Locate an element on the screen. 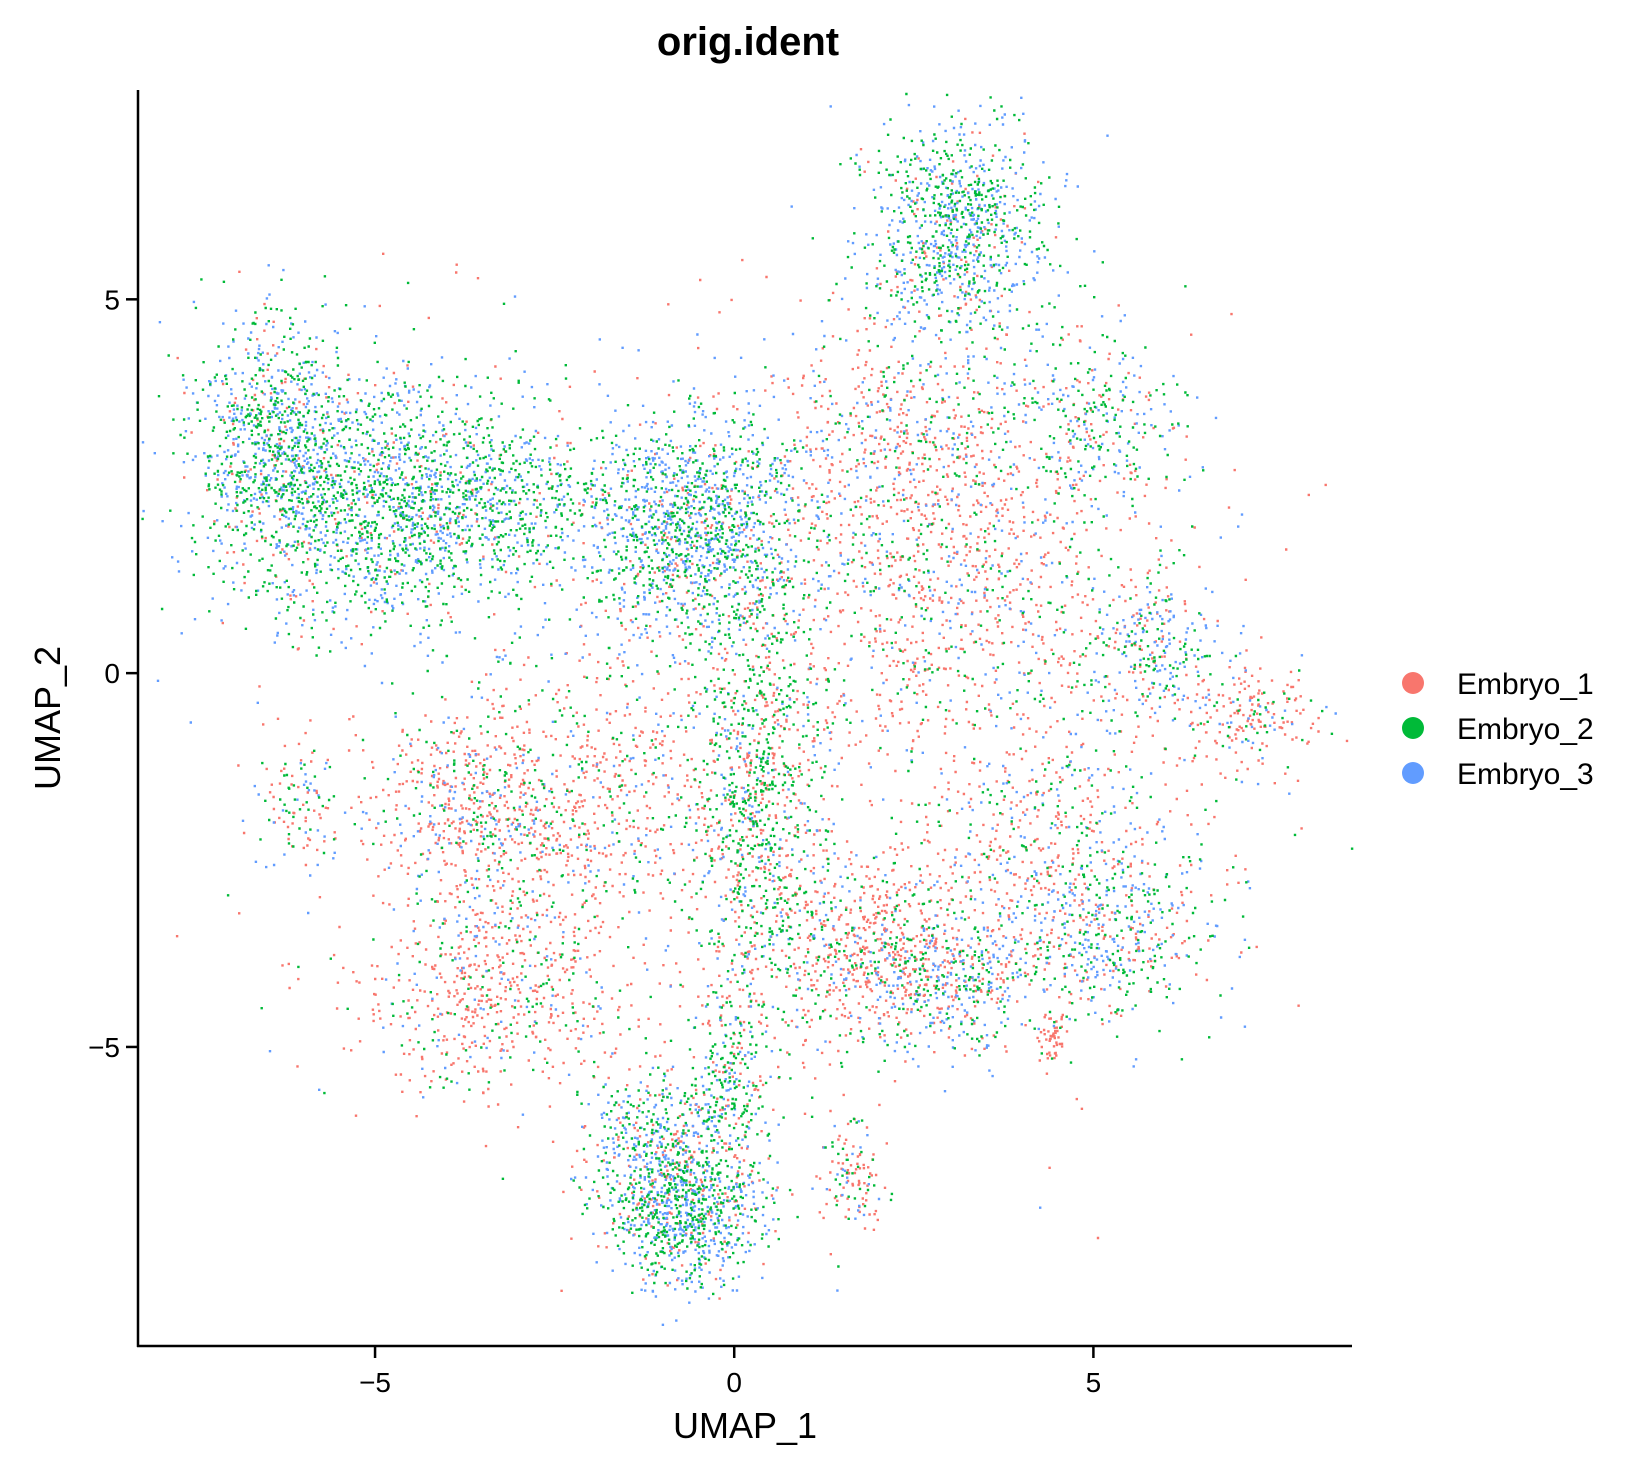 The image size is (1635, 1460). y-tick-label: 5 is located at coordinates (112, 299).